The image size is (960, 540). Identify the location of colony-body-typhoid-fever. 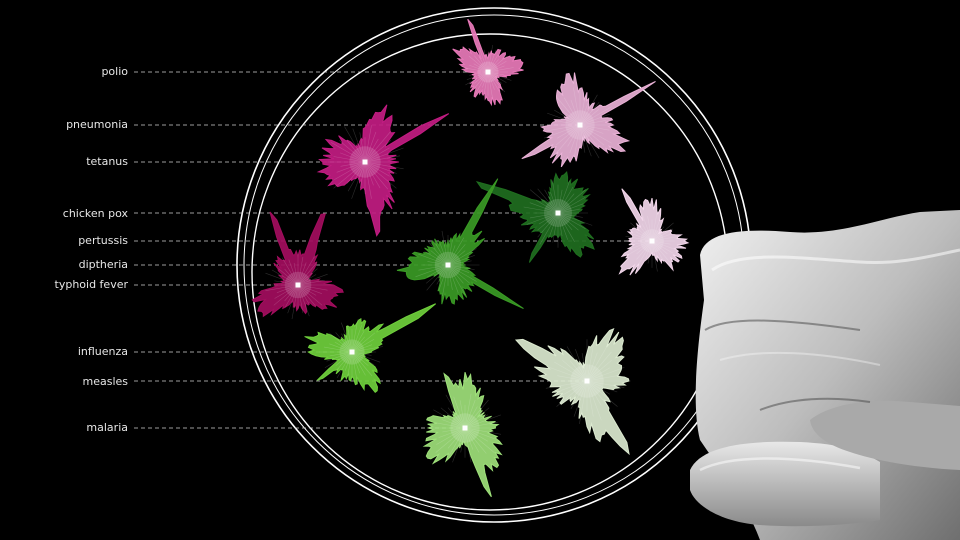
(297, 264).